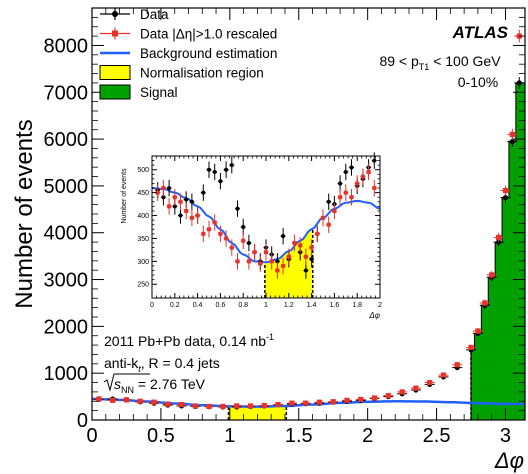 Image resolution: width=528 pixels, height=474 pixels. What do you see at coordinates (160, 385) in the screenshot?
I see `svg-text: sNN = 2.76 TeV` at bounding box center [160, 385].